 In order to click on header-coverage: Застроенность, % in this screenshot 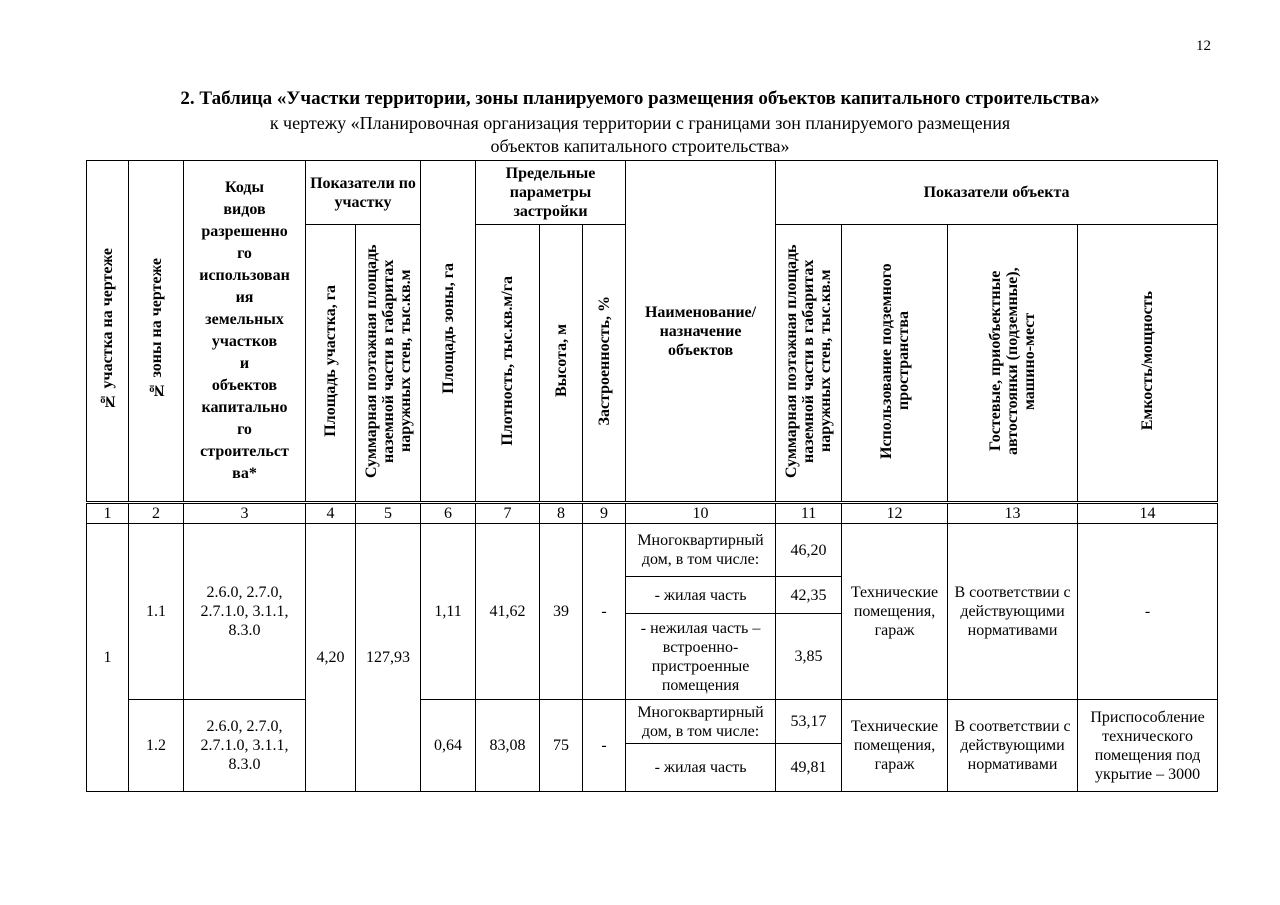, I will do `click(604, 363)`.